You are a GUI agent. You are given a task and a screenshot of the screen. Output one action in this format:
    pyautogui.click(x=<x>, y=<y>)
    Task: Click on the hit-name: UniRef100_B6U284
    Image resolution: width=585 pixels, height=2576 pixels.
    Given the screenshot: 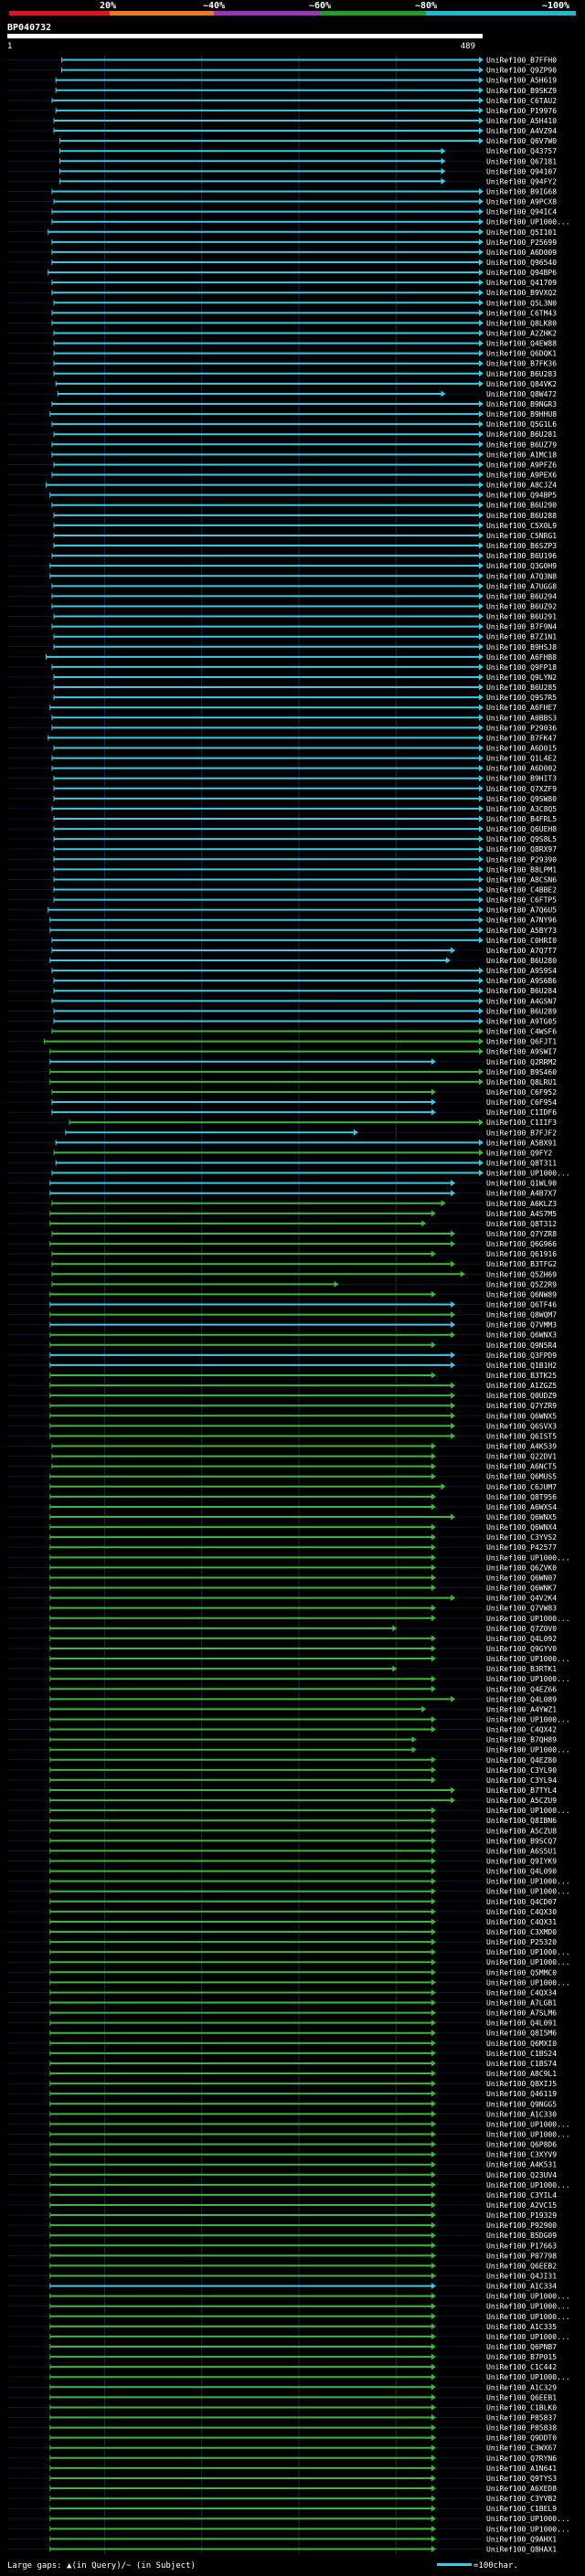 What is the action you would take?
    pyautogui.click(x=521, y=991)
    